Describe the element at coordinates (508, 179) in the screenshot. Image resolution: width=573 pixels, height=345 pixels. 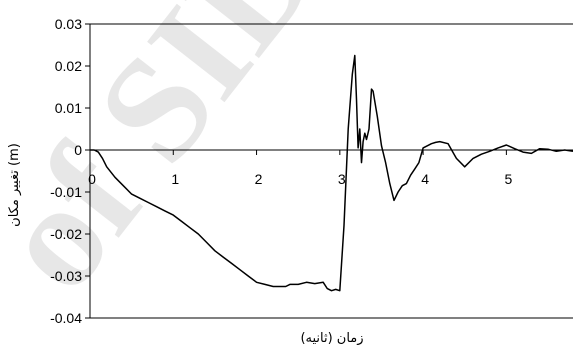
I see `x-tick-label: 5` at that location.